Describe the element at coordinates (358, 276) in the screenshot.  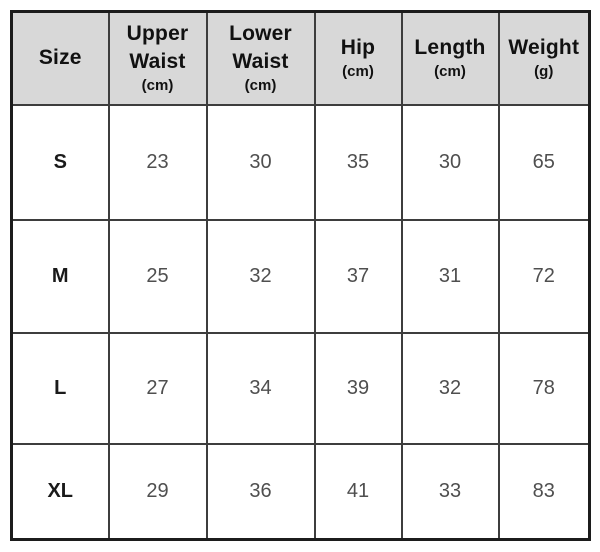
I see `value-cell: 37` at that location.